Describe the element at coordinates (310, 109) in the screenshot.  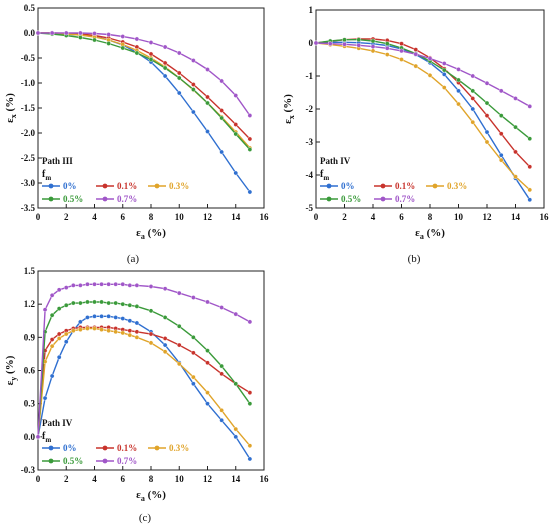
I see `y-tick-label: -2` at that location.